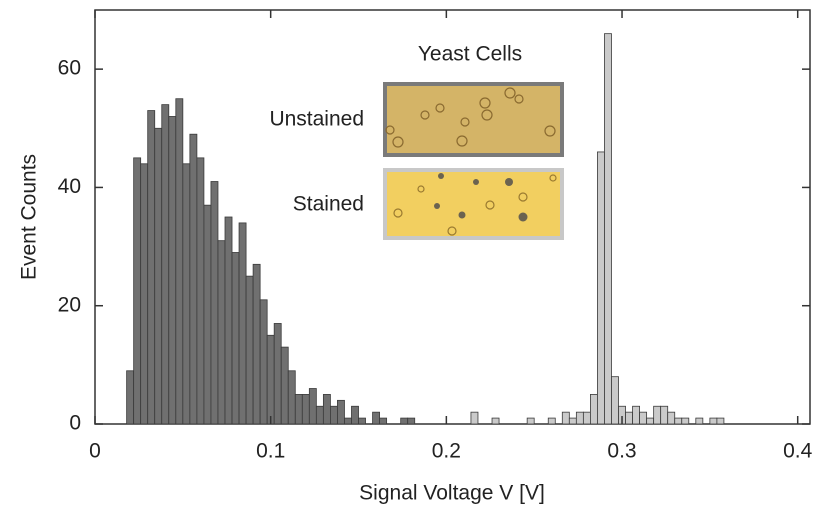  Describe the element at coordinates (270, 451) in the screenshot. I see `x-tick-label: 0.1` at that location.